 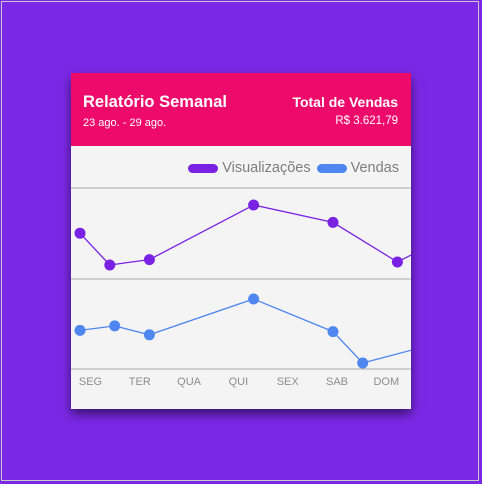 What do you see at coordinates (189, 382) in the screenshot?
I see `x-tick-label: QUA` at bounding box center [189, 382].